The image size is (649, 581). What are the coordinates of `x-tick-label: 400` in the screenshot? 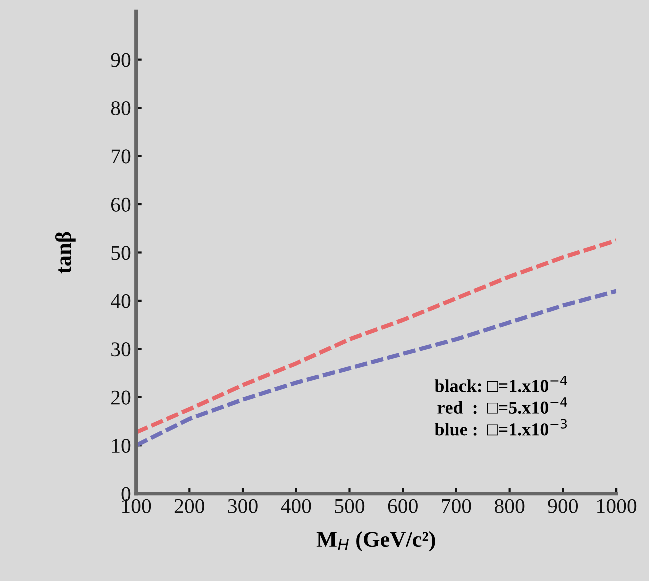 It's located at (296, 506).